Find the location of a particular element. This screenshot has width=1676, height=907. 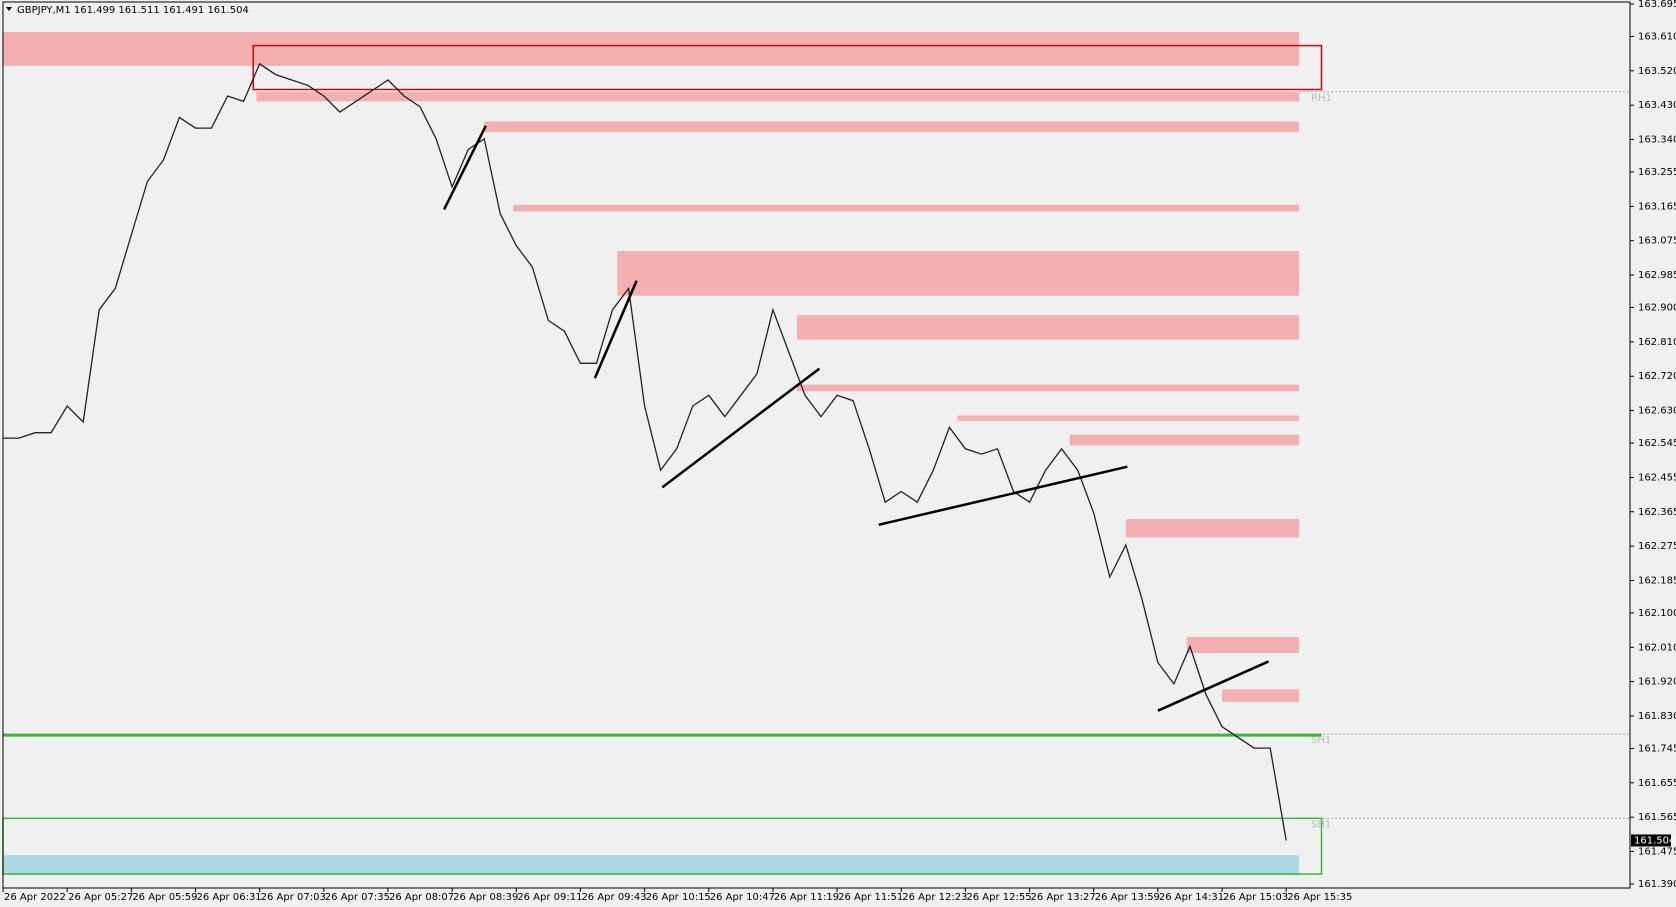

y-tick-label: 163.075 is located at coordinates (1657, 241).